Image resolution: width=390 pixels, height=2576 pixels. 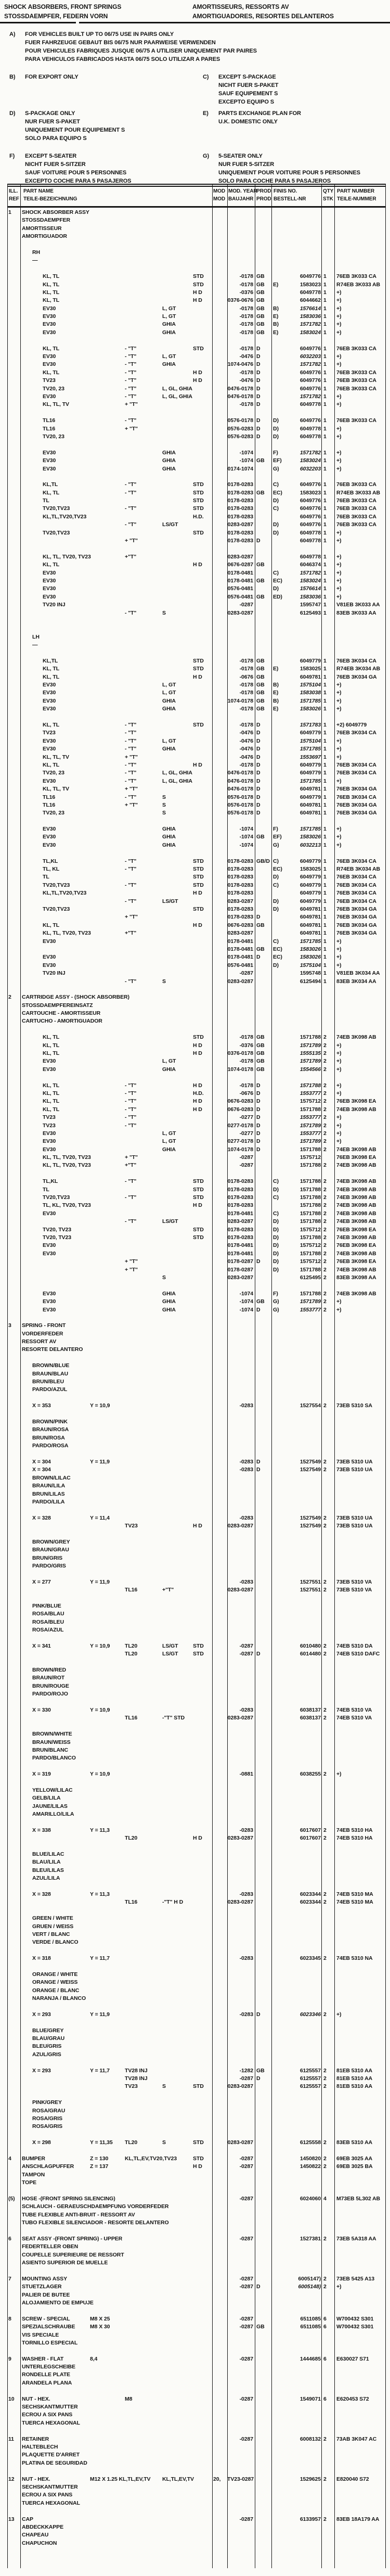 I want to click on part-name-cell: ALOJAMIENTO DE EMPUJE, so click(x=58, y=2302).